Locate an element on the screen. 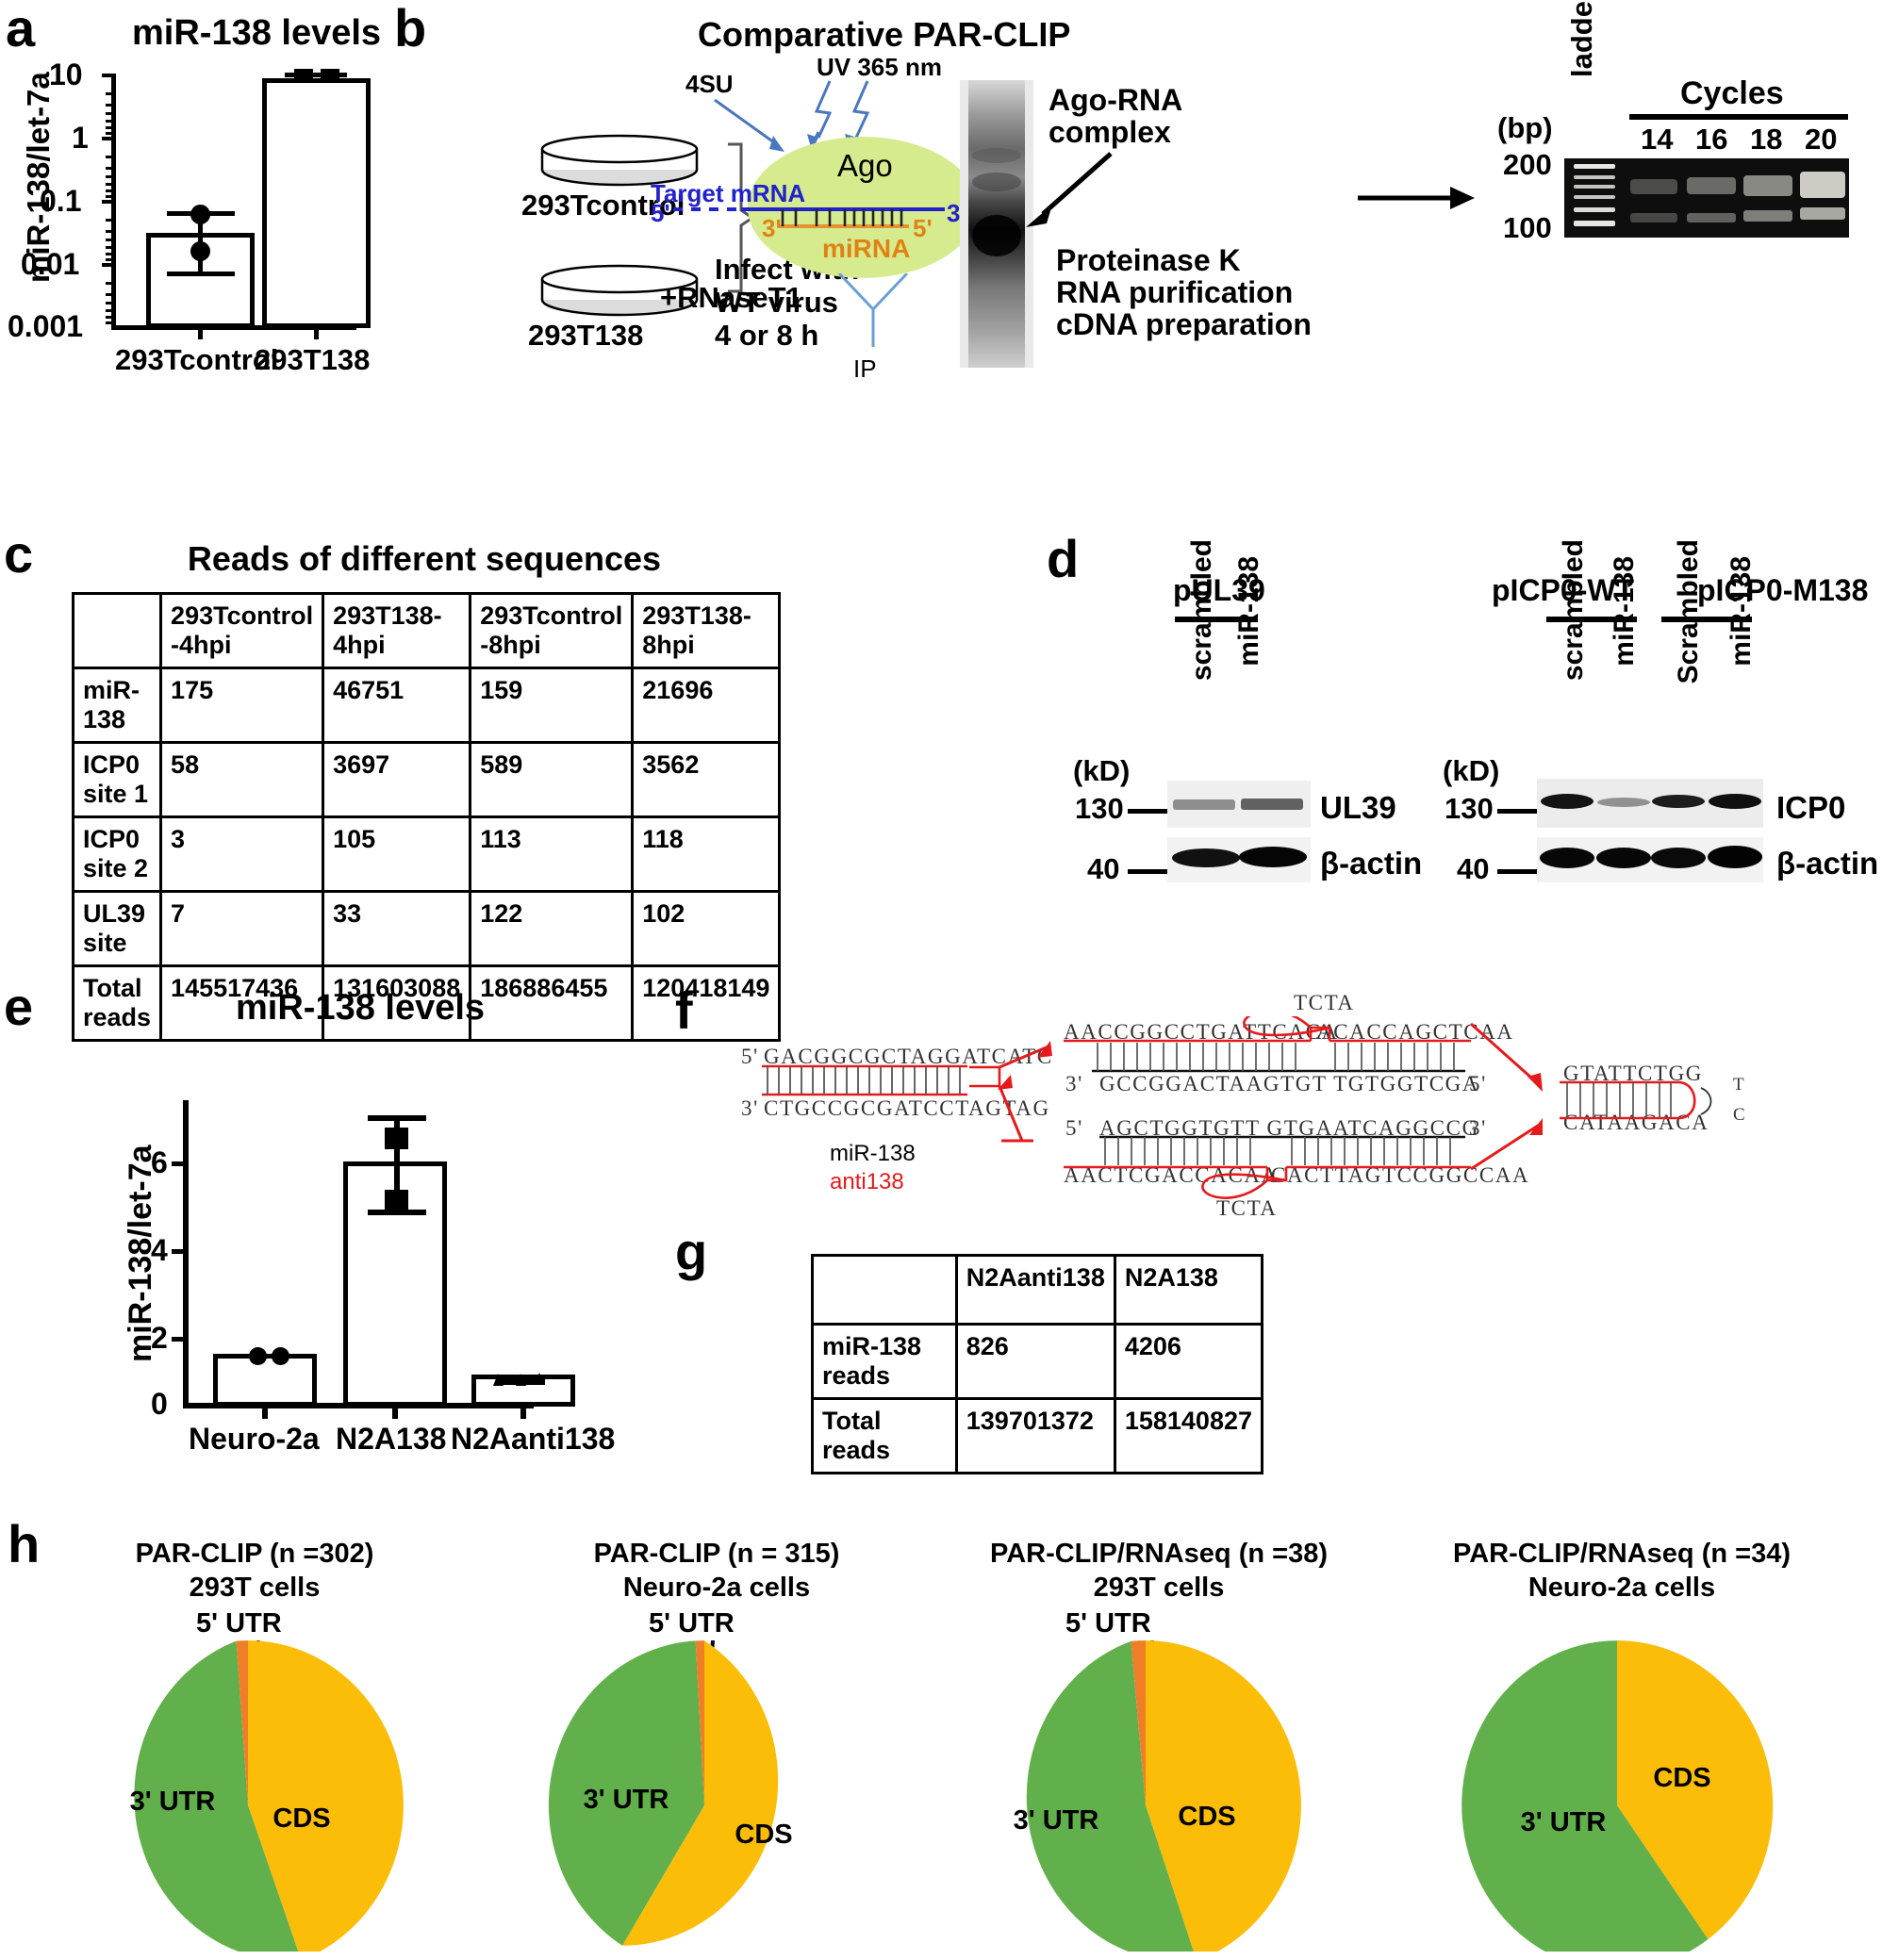  panel-b-title: Comparative PAR-CLIP is located at coordinates (884, 34).